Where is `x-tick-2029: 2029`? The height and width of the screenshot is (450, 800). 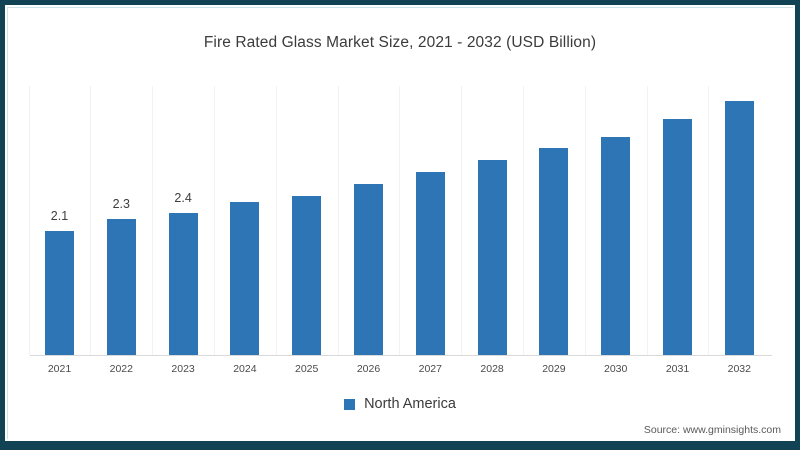 x-tick-2029: 2029 is located at coordinates (554, 369).